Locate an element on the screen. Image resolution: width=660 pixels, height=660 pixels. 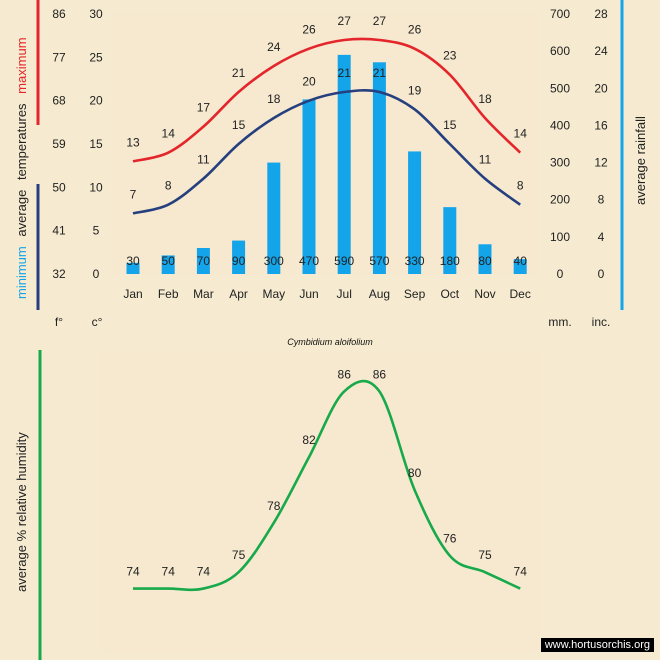
species-caption: Cymbidium aloifolium is located at coordinates (330, 342).